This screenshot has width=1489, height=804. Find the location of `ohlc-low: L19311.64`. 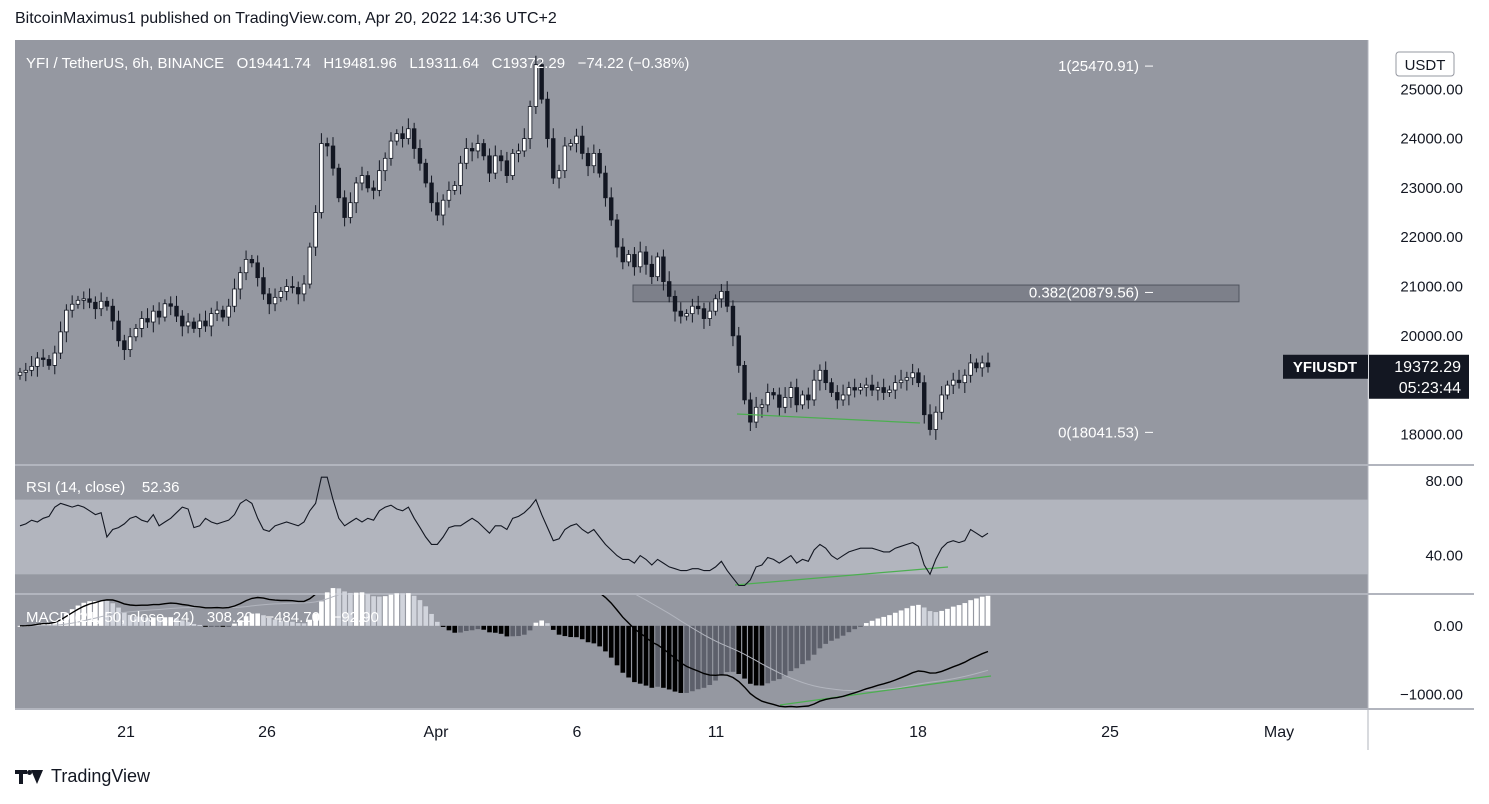

ohlc-low: L19311.64 is located at coordinates (444, 63).